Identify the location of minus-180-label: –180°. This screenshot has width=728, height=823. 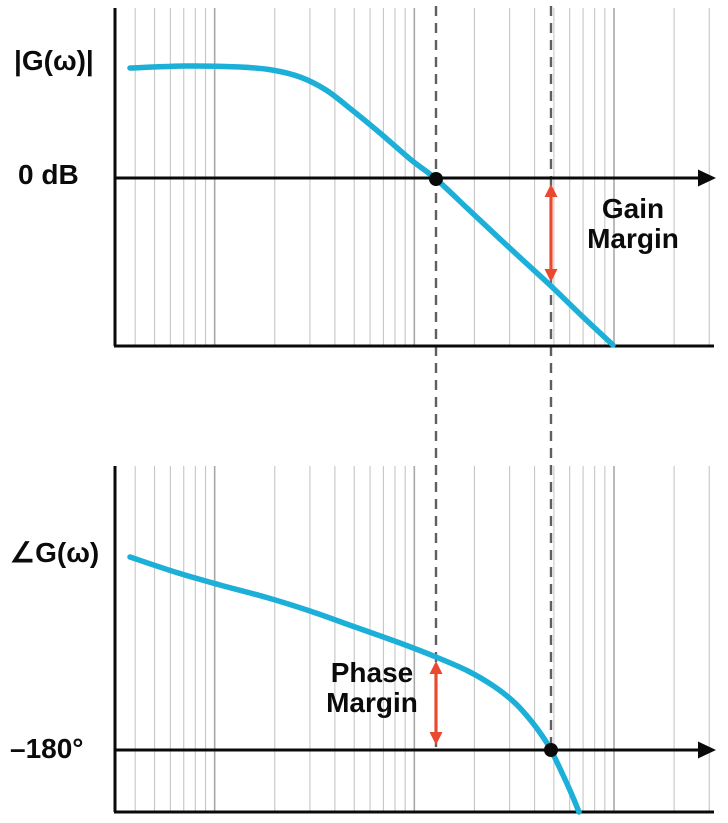
(47, 748).